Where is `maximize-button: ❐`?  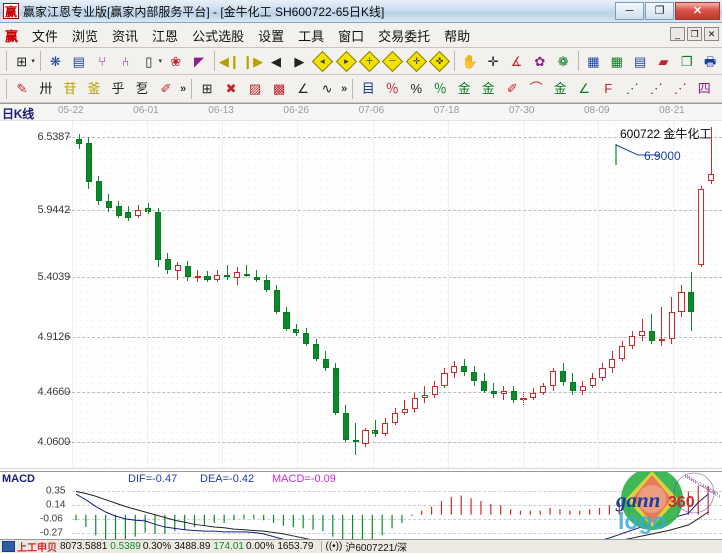 maximize-button: ❐ is located at coordinates (659, 11).